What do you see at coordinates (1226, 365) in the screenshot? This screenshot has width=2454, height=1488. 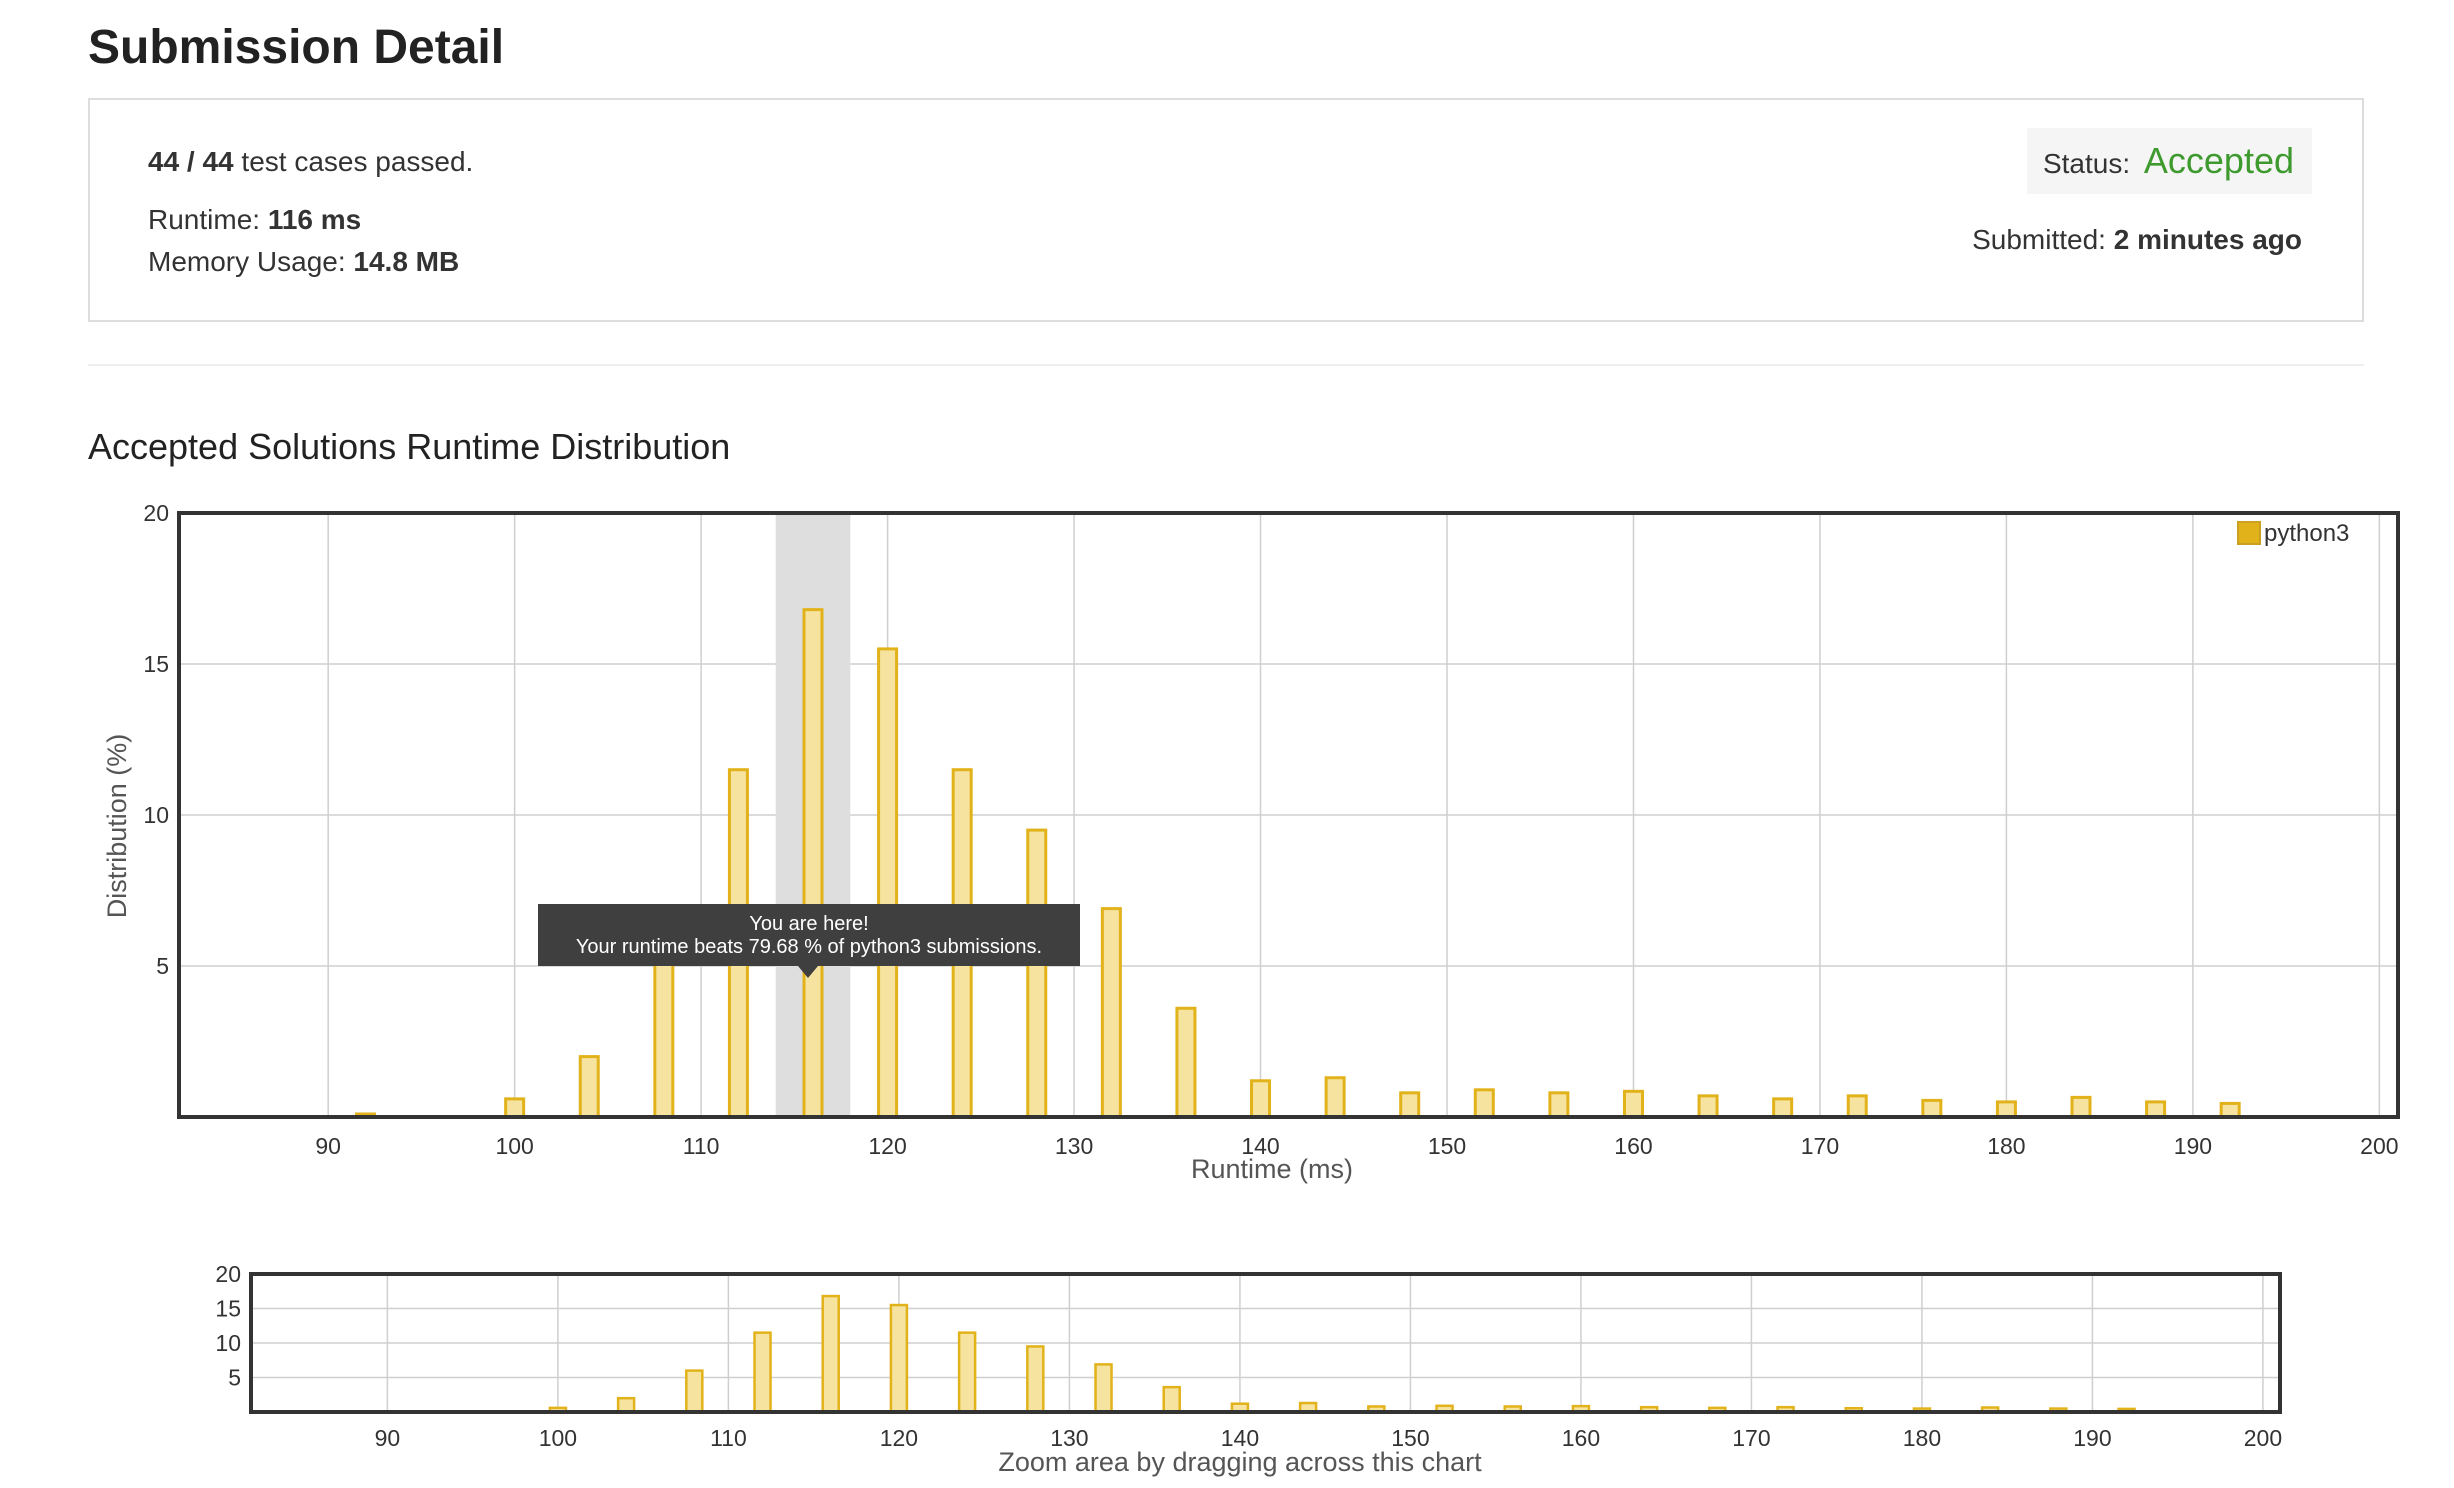 I see `section-divider` at bounding box center [1226, 365].